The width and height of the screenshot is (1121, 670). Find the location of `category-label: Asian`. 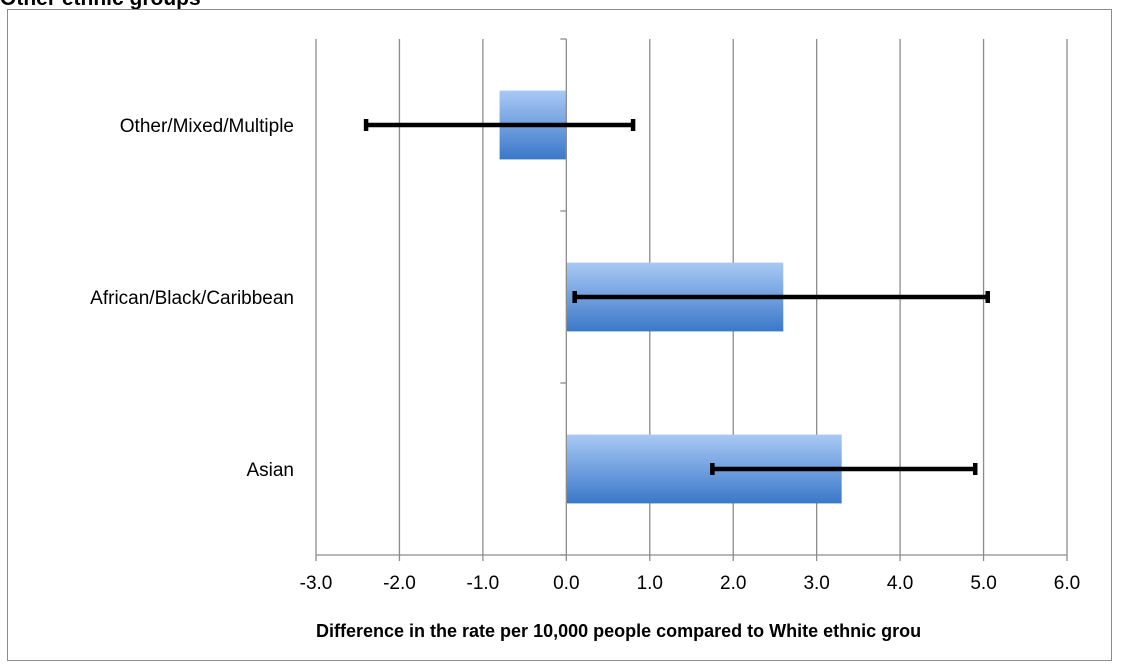

category-label: Asian is located at coordinates (270, 470).